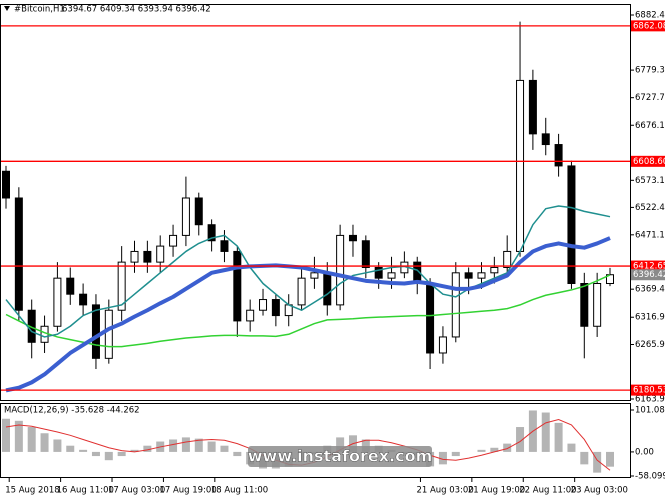  I want to click on x-tick-label: 21 Aug 19:00, so click(496, 491).